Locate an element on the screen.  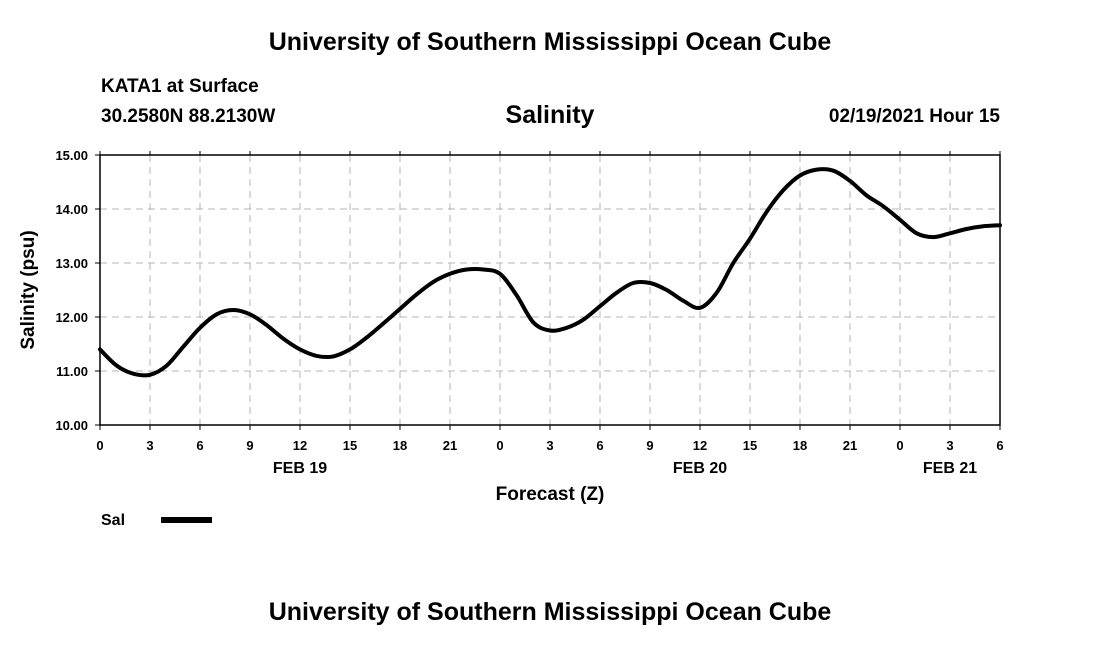
chart-title: Salinity is located at coordinates (550, 115).